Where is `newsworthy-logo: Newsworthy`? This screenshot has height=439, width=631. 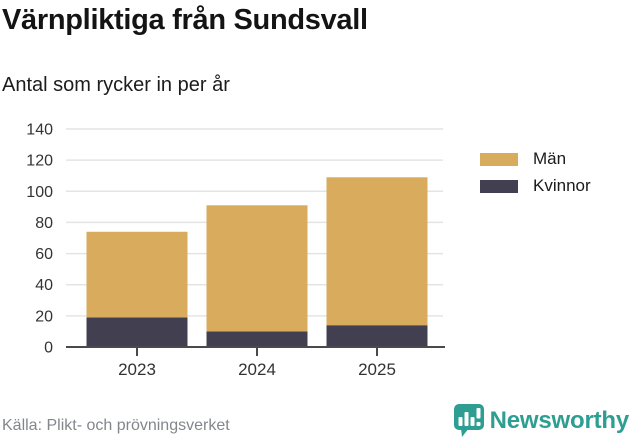 newsworthy-logo: Newsworthy is located at coordinates (541, 420).